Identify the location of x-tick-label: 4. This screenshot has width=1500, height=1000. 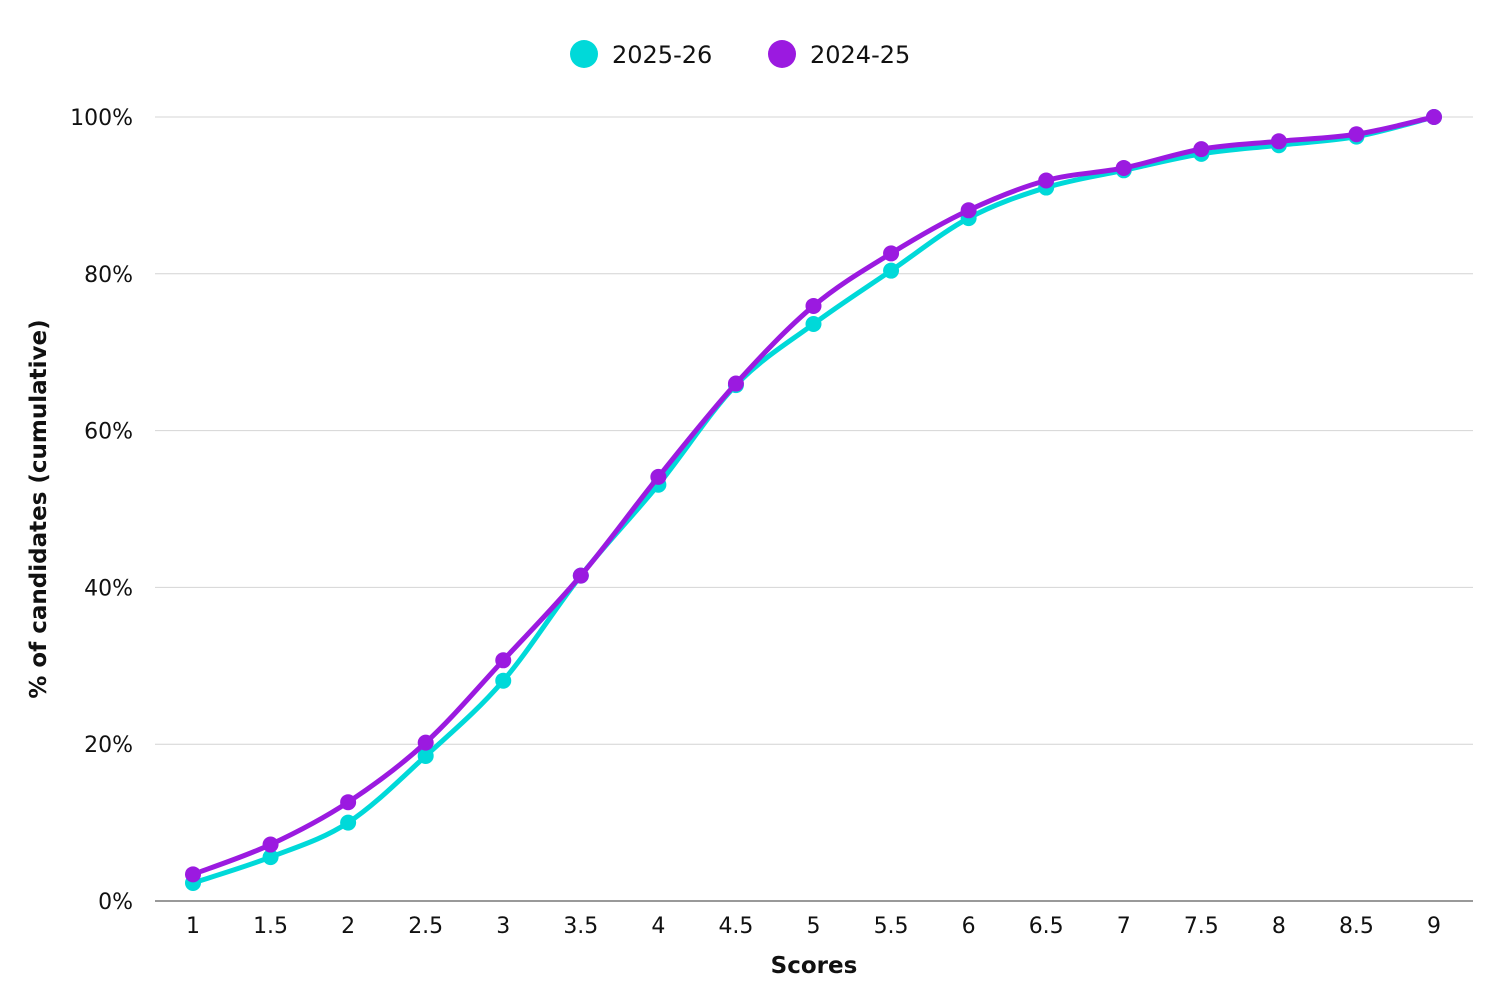
(658, 926).